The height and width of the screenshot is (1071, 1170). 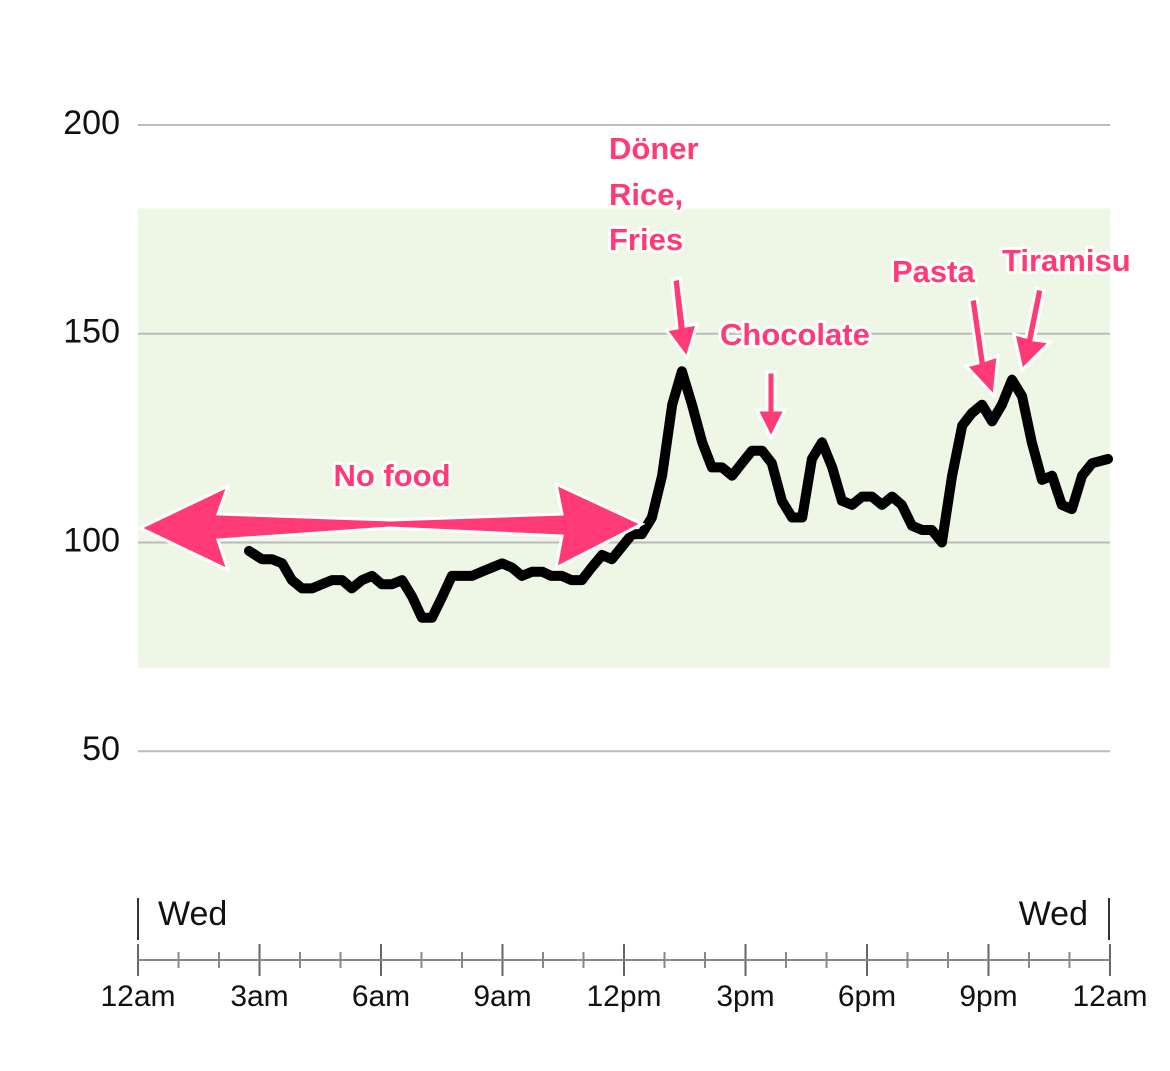 What do you see at coordinates (381, 996) in the screenshot?
I see `x-tick-label: 6am` at bounding box center [381, 996].